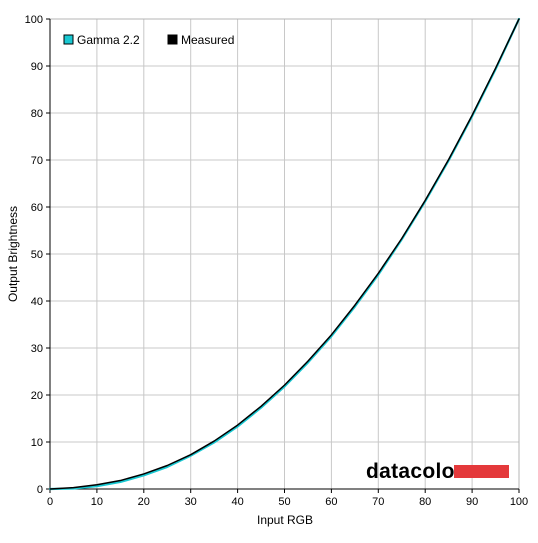 This screenshot has width=538, height=543. What do you see at coordinates (378, 502) in the screenshot?
I see `x-tick-label: 70` at bounding box center [378, 502].